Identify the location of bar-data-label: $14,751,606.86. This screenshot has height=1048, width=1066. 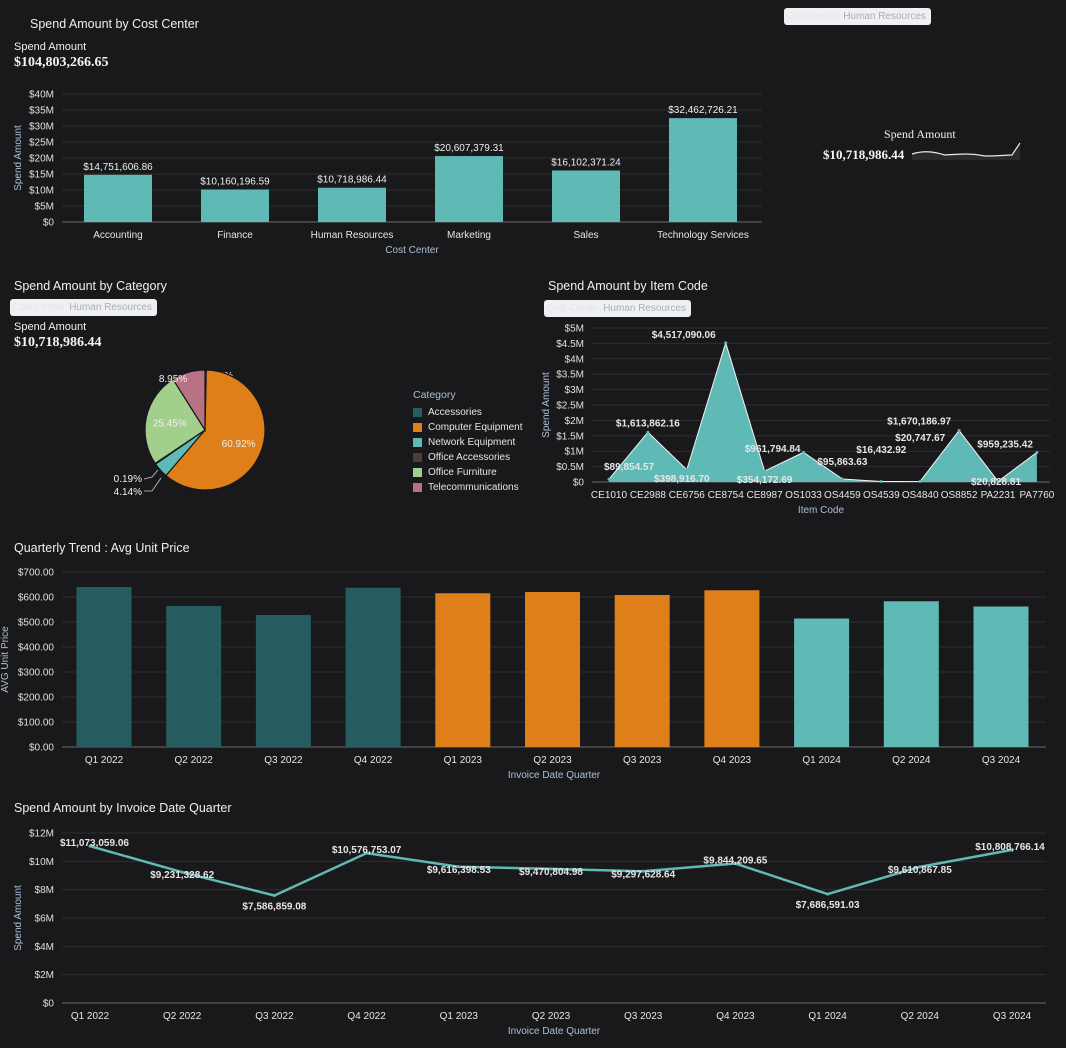
(118, 167).